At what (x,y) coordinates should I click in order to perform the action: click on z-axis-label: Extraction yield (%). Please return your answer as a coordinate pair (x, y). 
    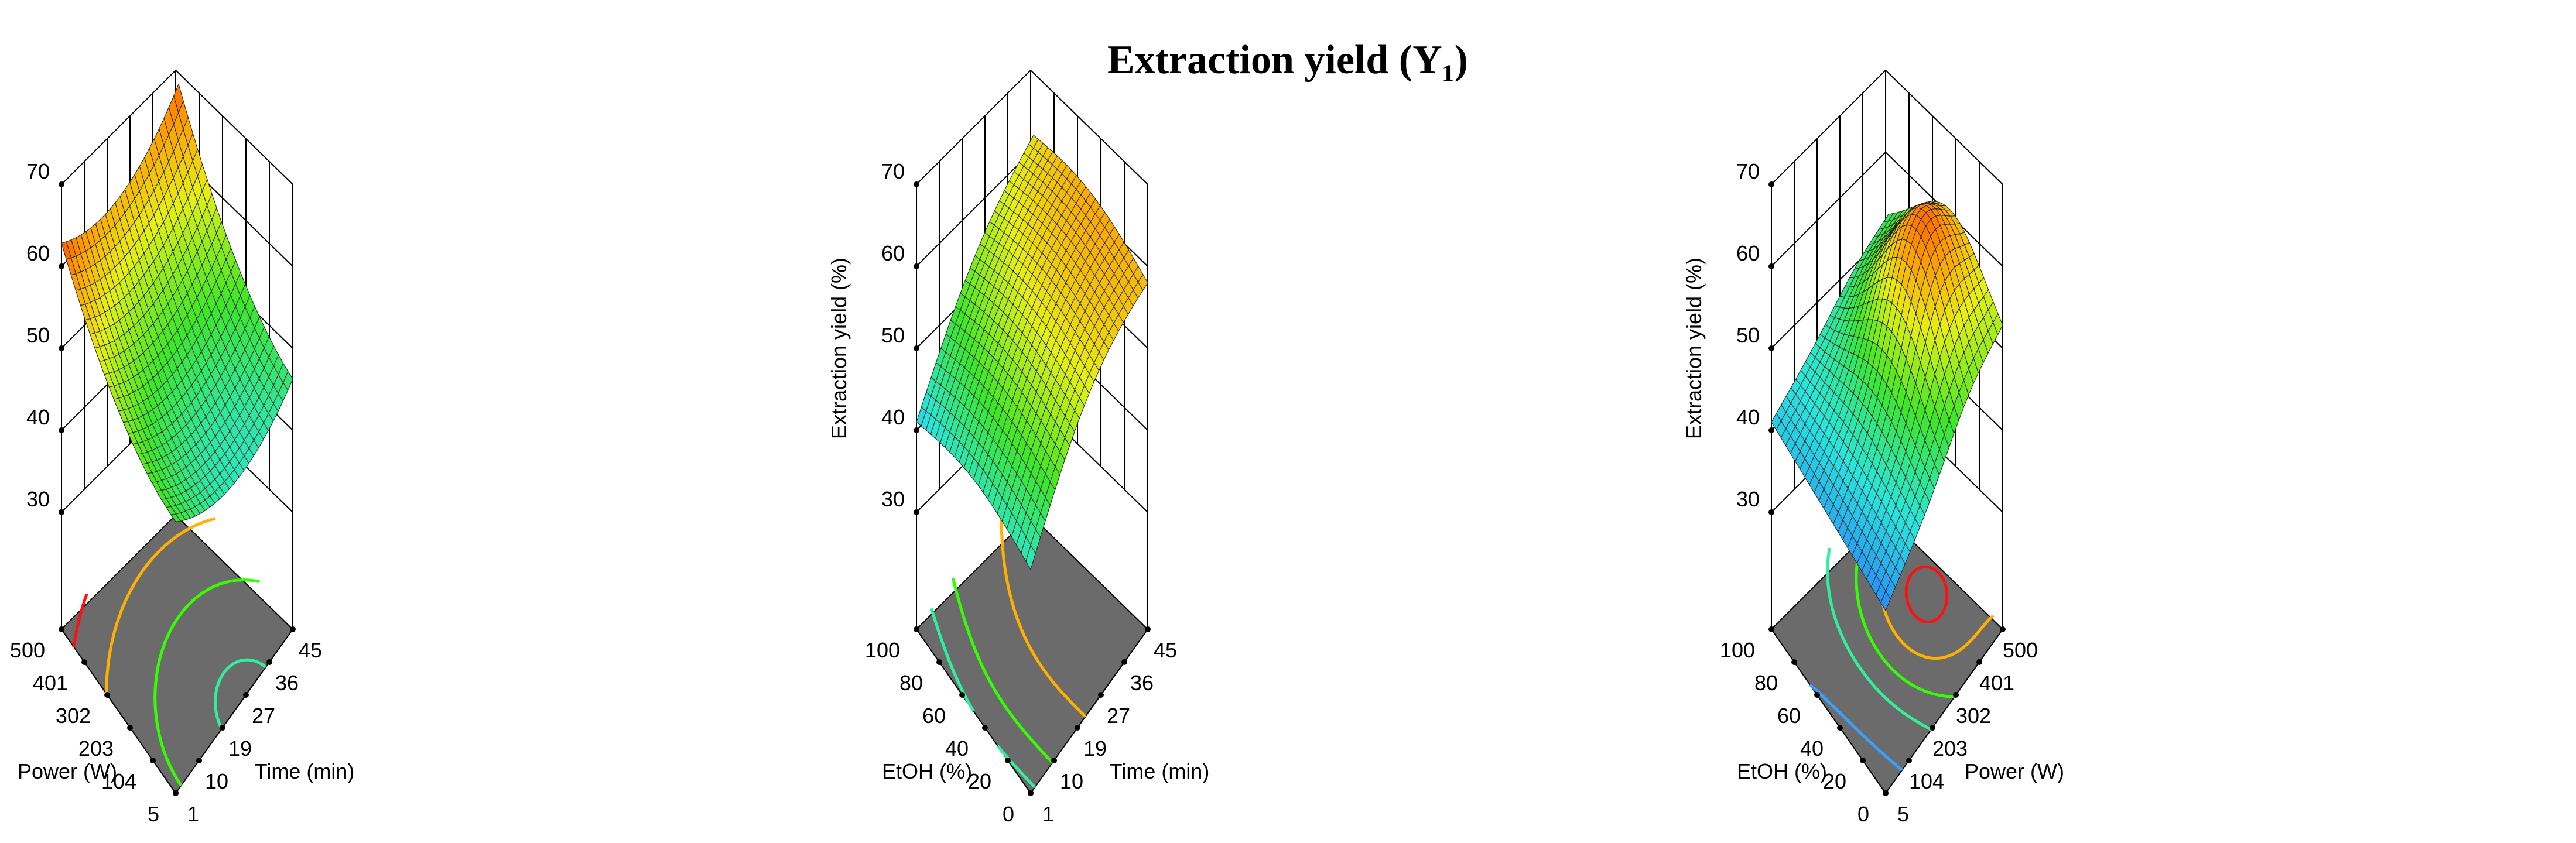
    Looking at the image, I should click on (839, 349).